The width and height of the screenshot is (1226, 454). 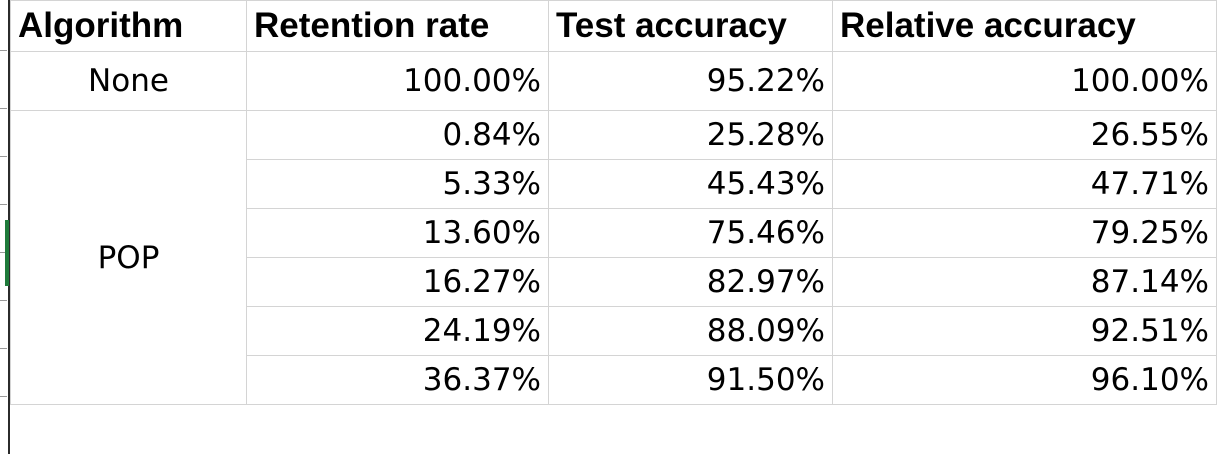 What do you see at coordinates (690, 282) in the screenshot?
I see `test-accuracy-cell: 82.97%` at bounding box center [690, 282].